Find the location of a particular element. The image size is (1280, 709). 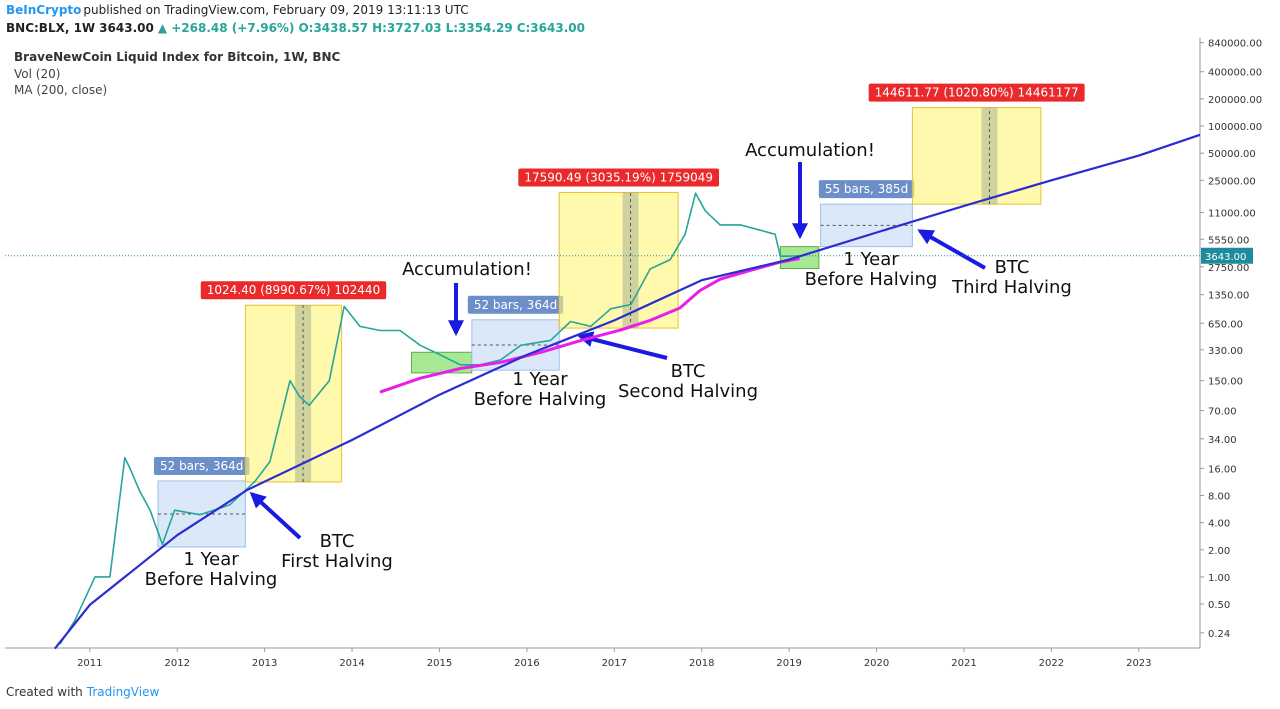

x-tick-label: 2023 is located at coordinates (1138, 663).